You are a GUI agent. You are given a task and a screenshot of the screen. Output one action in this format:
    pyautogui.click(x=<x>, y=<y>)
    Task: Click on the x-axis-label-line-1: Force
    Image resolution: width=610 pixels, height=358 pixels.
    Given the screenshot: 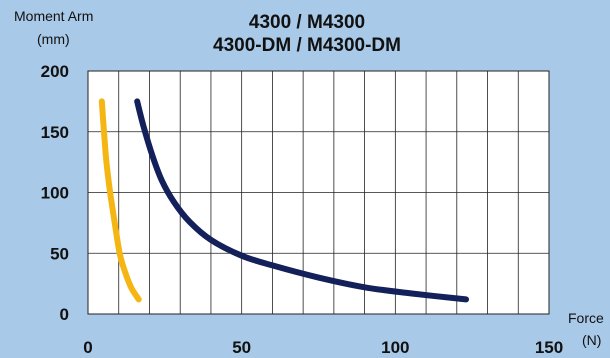 What is the action you would take?
    pyautogui.click(x=586, y=318)
    